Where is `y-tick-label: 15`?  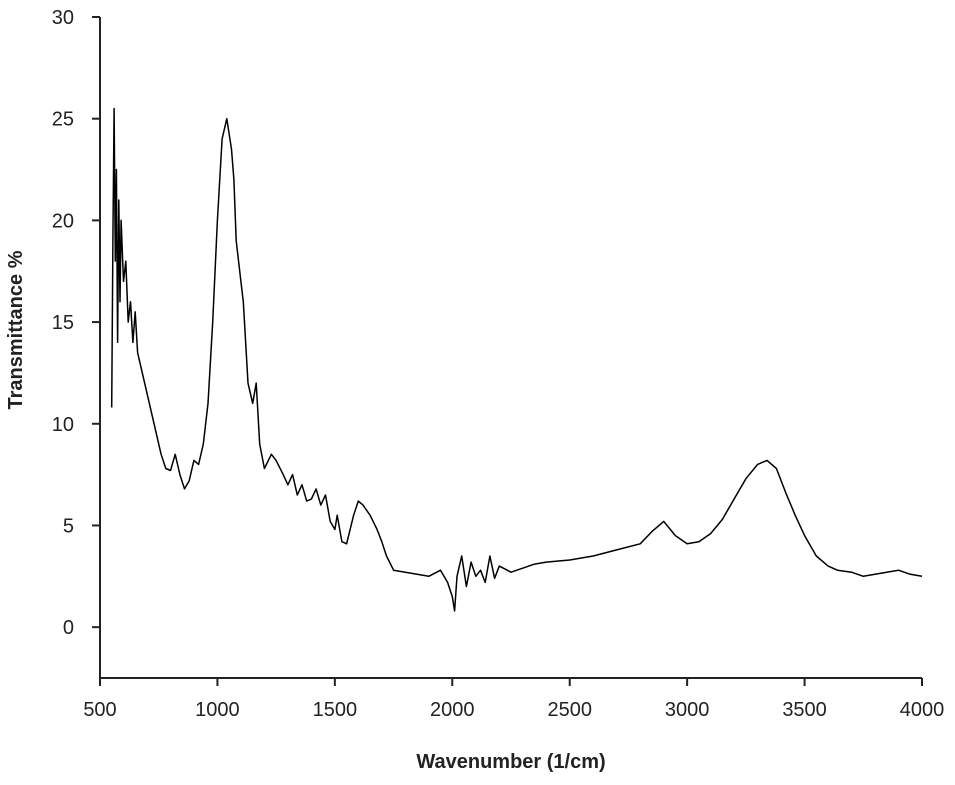 y-tick-label: 15 is located at coordinates (63, 323).